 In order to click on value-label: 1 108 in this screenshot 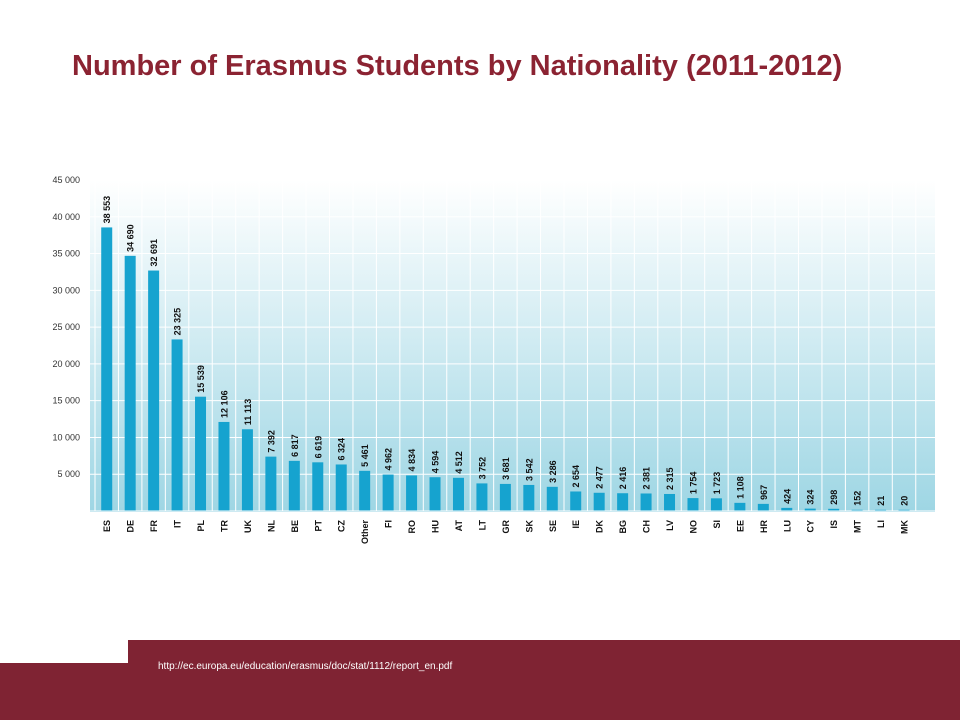, I will do `click(740, 487)`.